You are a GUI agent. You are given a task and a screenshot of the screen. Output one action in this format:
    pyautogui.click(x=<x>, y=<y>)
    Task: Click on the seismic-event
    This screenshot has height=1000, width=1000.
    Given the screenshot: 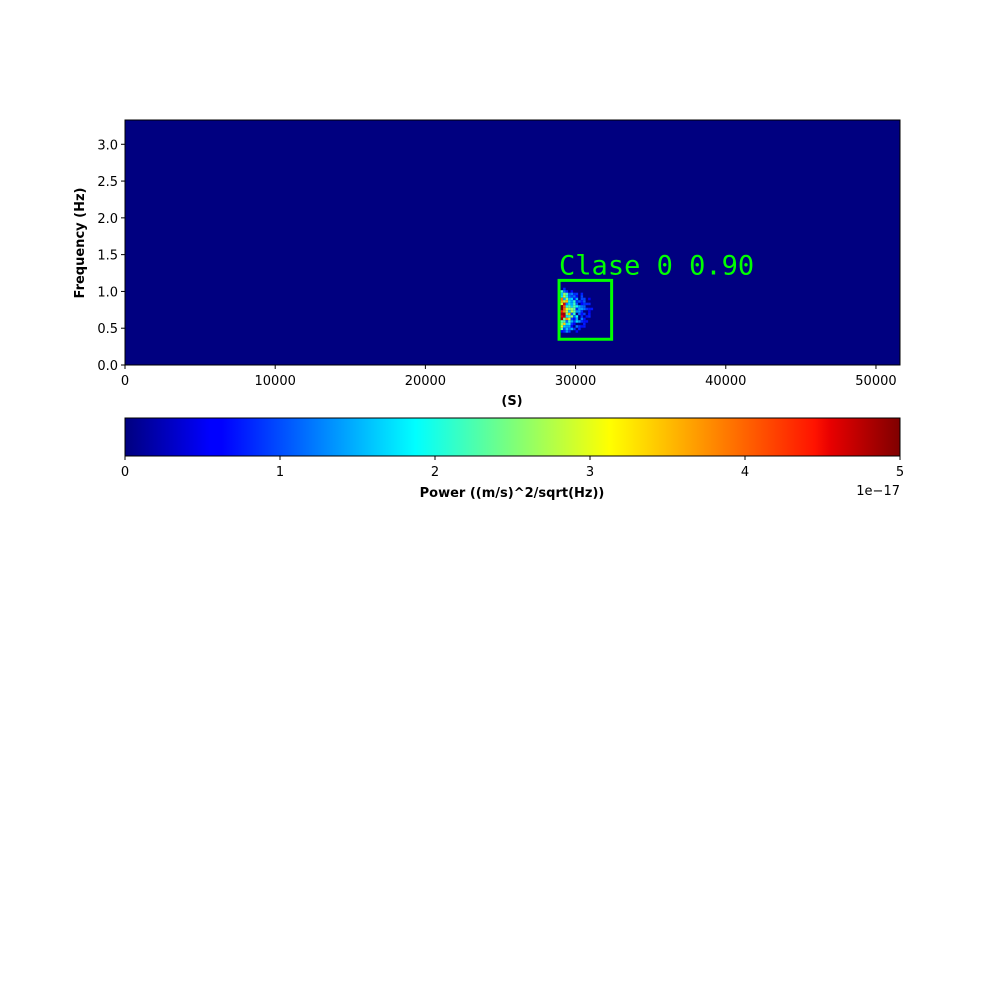 What is the action you would take?
    pyautogui.click(x=577, y=310)
    